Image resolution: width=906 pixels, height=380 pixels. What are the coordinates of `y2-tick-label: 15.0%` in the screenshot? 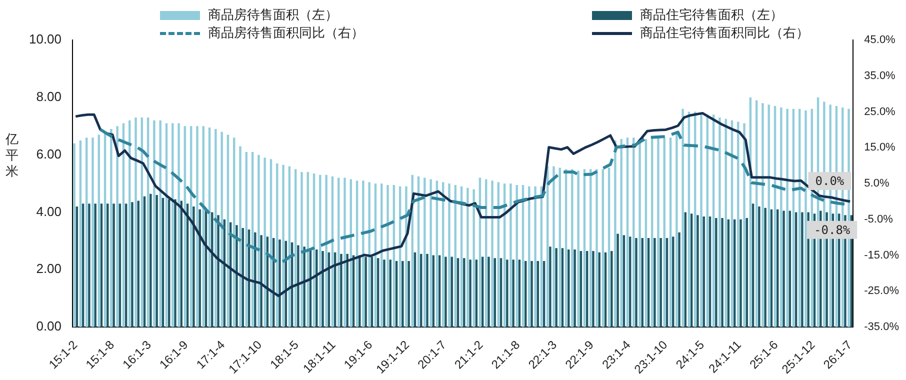 It's located at (880, 148).